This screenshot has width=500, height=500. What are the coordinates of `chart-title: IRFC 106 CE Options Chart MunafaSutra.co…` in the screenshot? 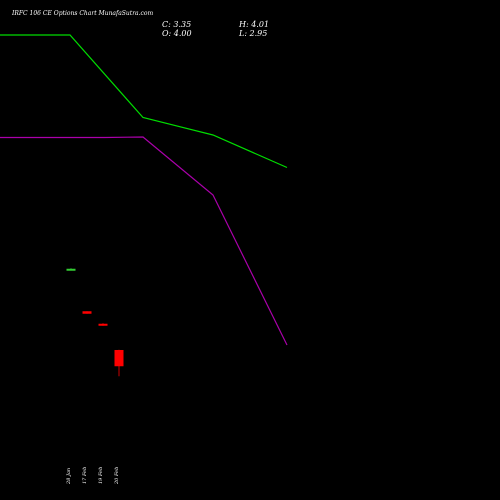 It's located at (83, 13).